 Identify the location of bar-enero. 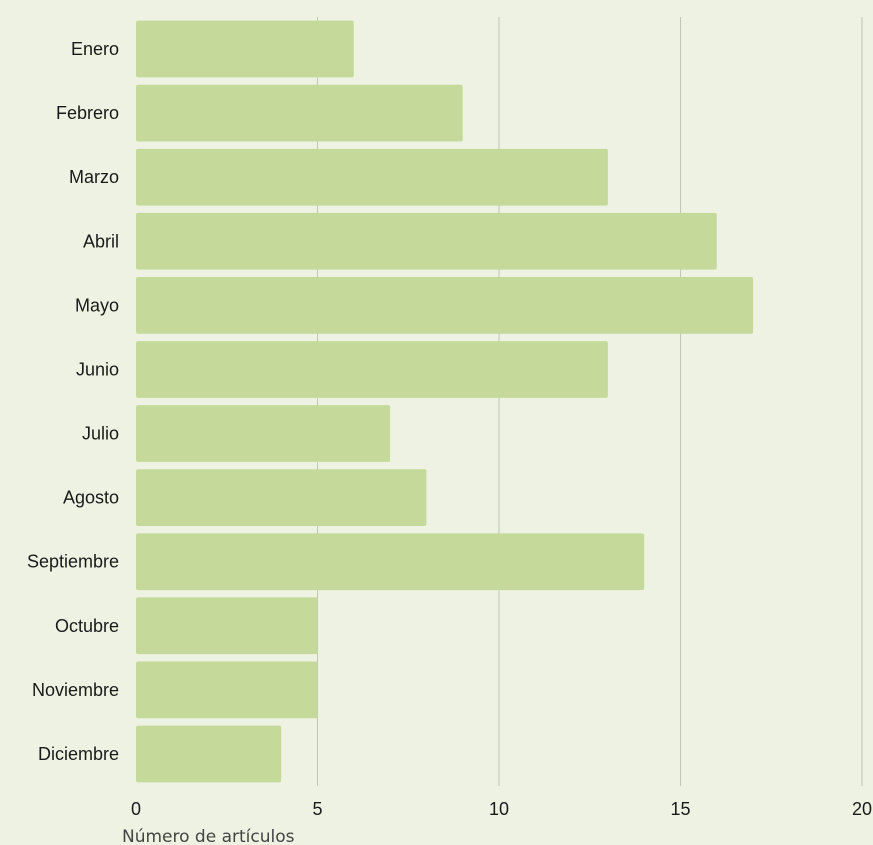
(245, 49).